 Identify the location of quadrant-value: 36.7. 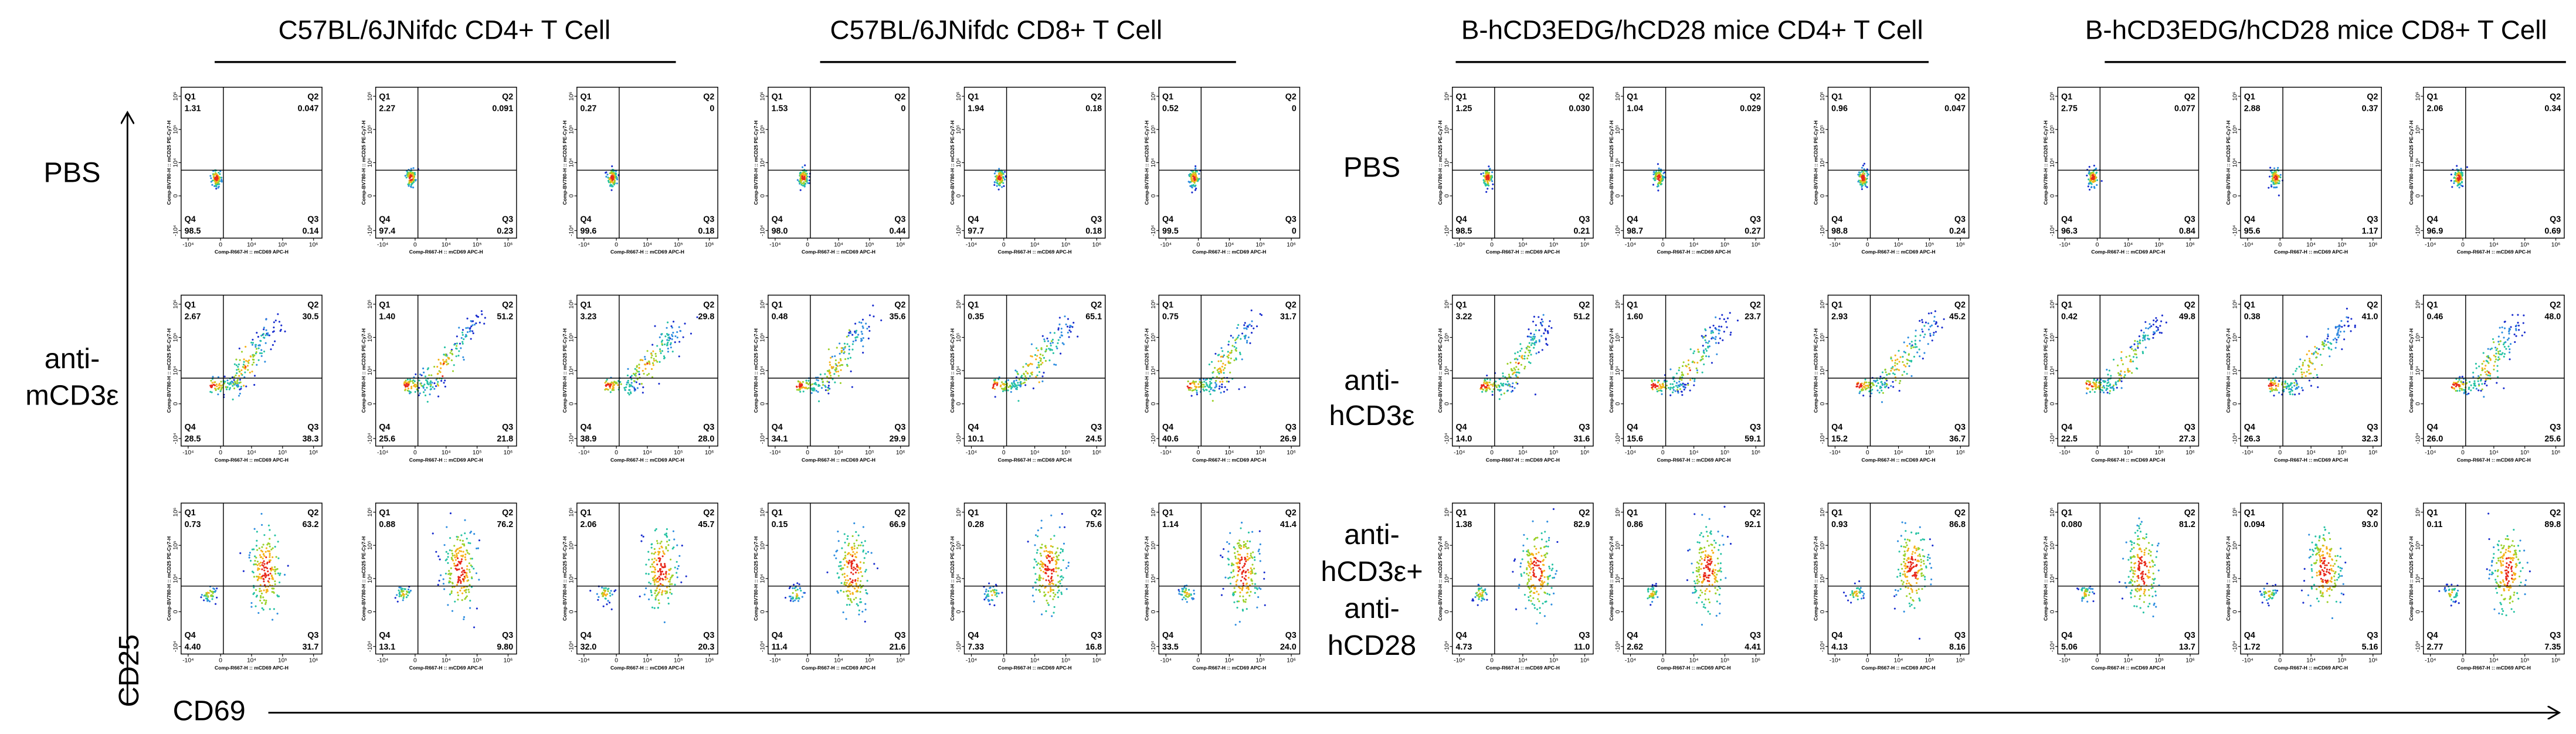
(1957, 439).